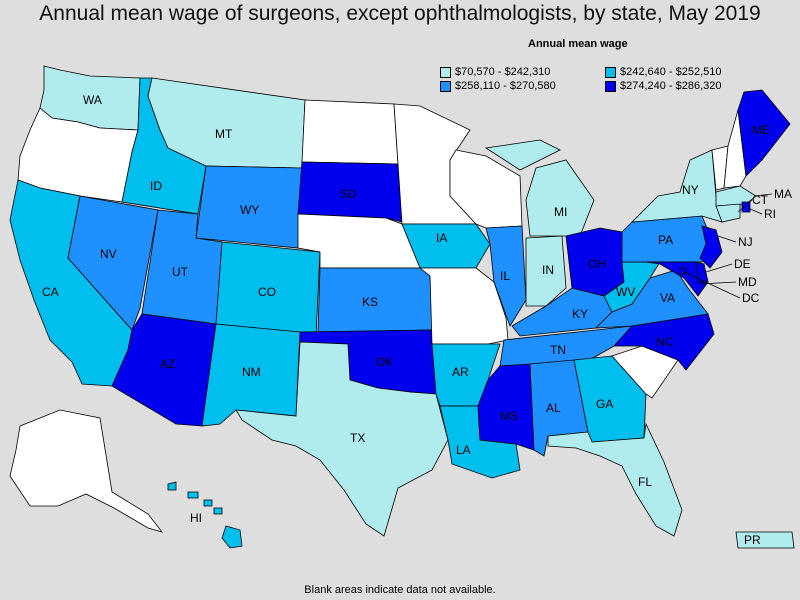 This screenshot has height=600, width=800. I want to click on state-IA, so click(446, 246).